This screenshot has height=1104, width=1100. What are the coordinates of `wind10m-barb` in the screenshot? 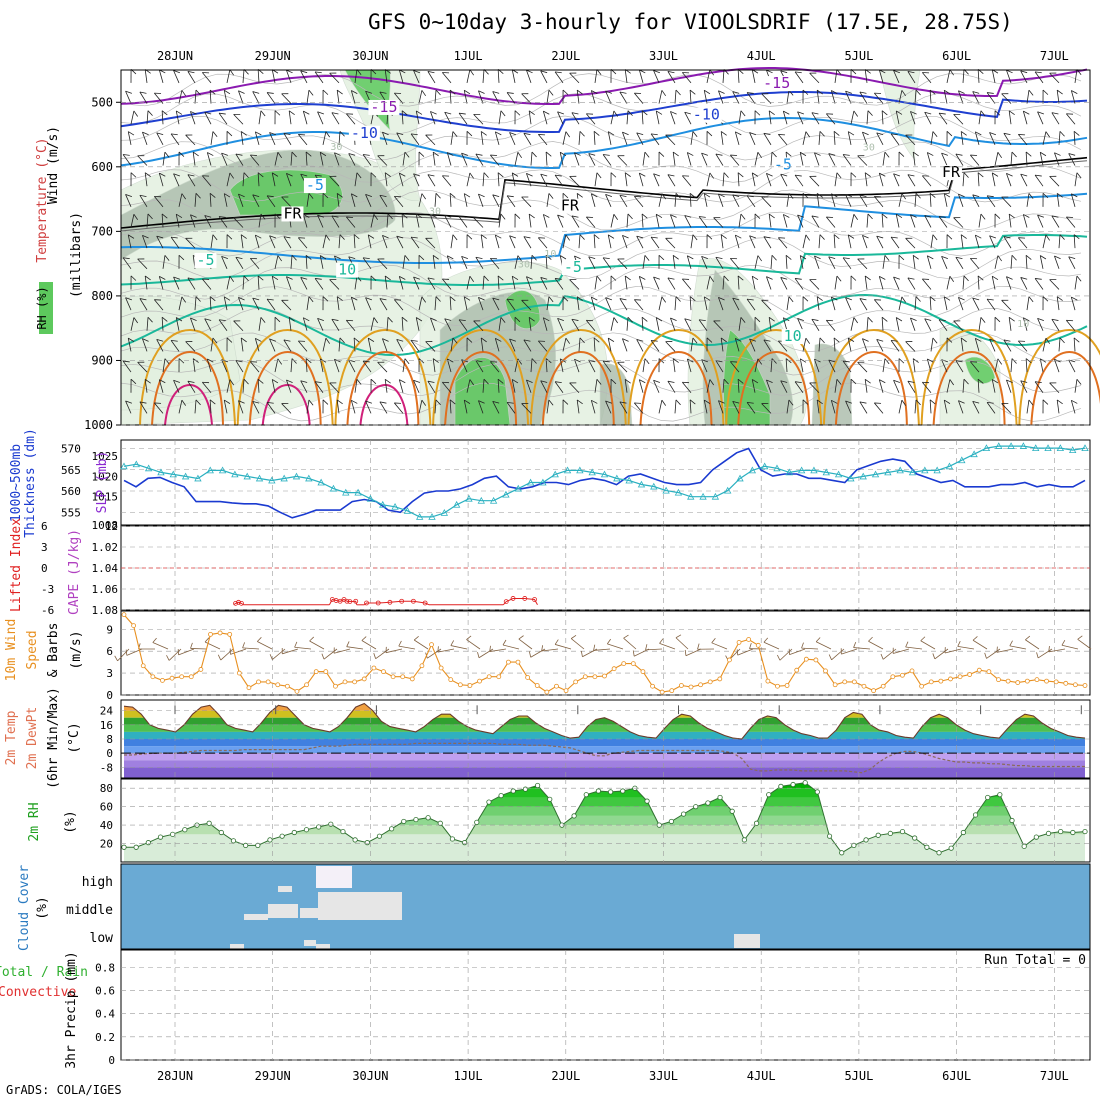 It's located at (563, 644).